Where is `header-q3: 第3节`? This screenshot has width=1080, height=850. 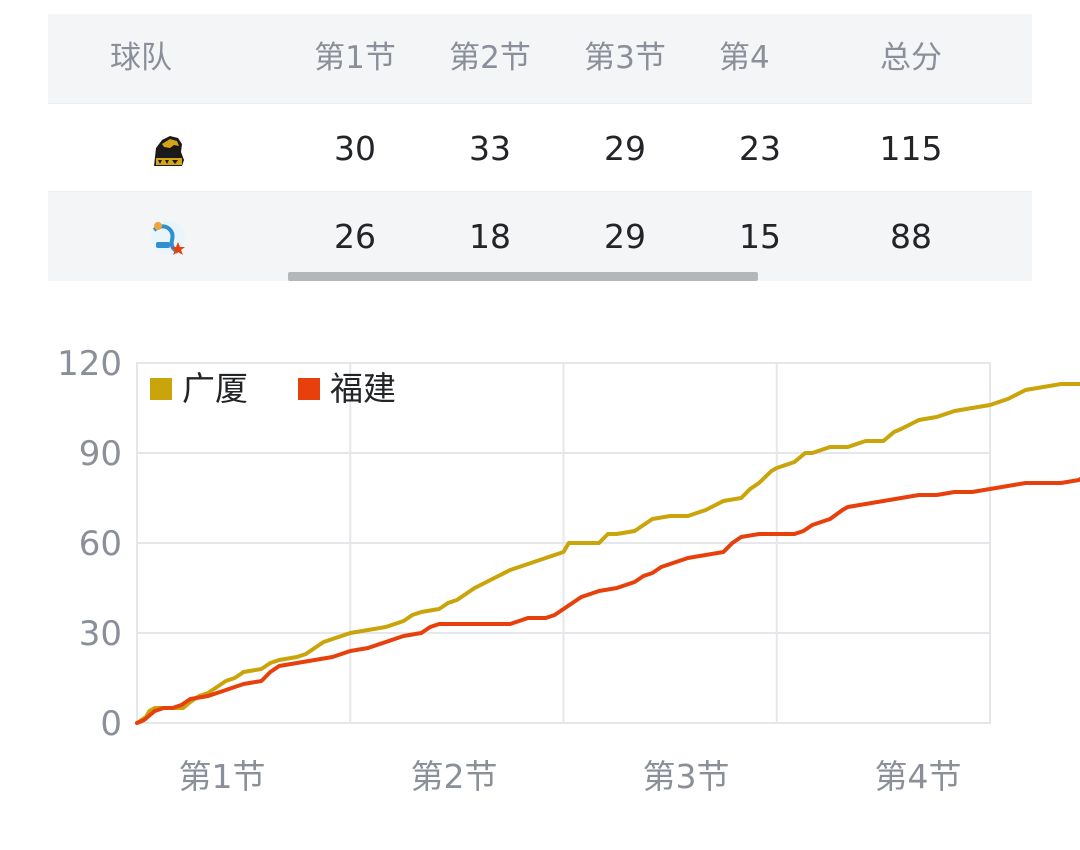 header-q3: 第3节 is located at coordinates (625, 58).